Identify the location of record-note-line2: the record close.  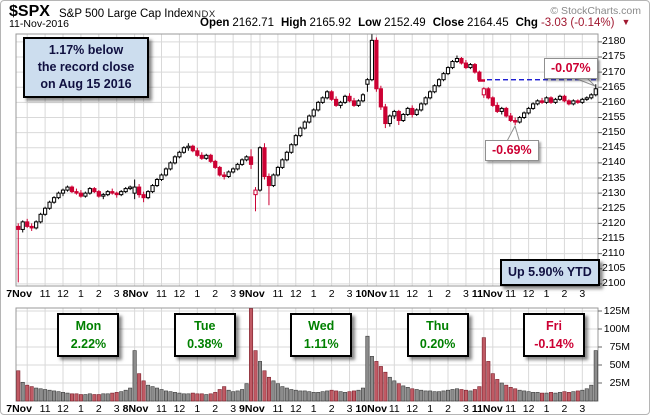
(86, 67).